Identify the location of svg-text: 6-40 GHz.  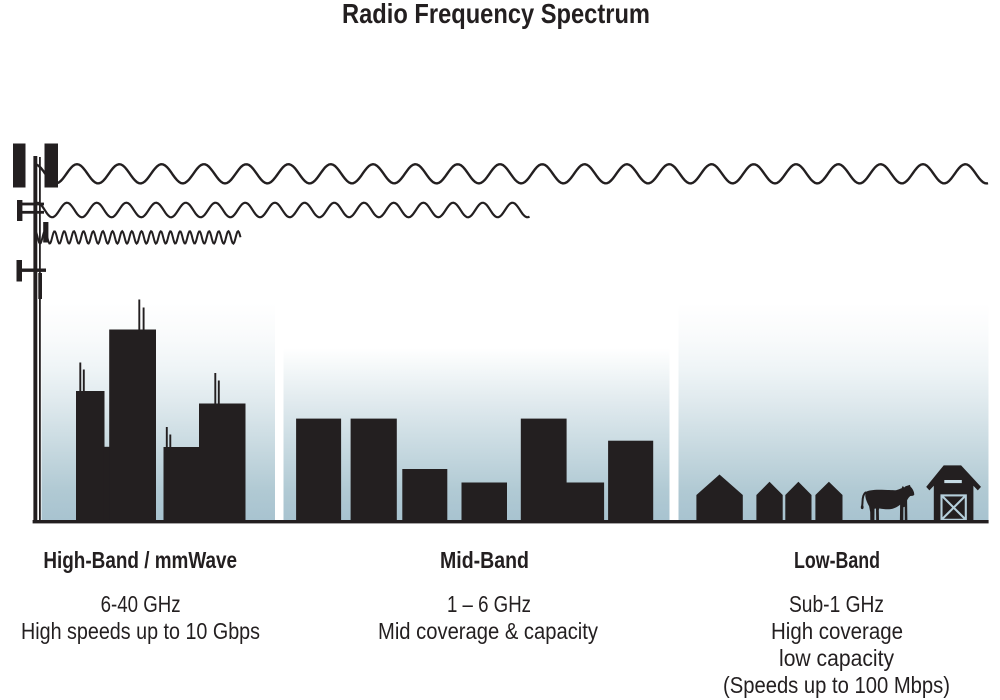
(141, 604).